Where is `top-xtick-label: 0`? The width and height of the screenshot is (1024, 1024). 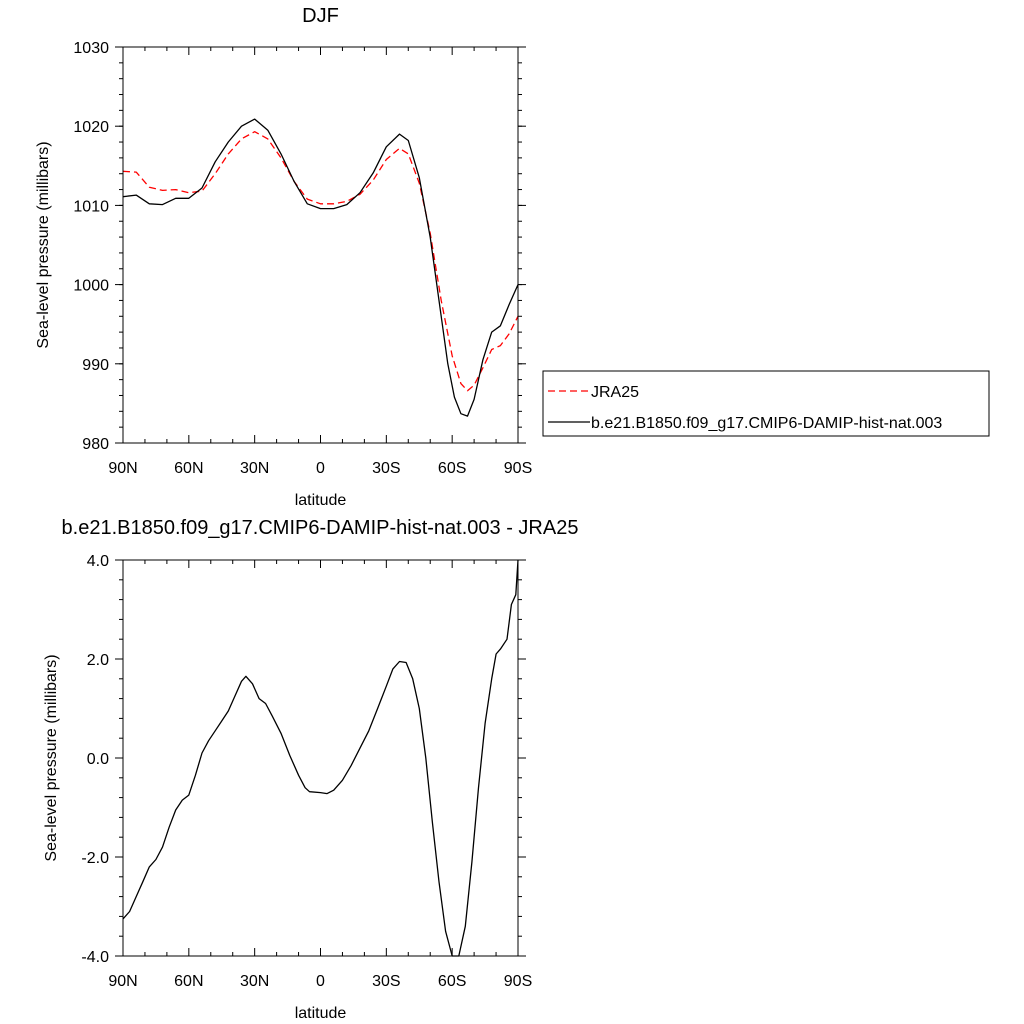
top-xtick-label: 0 is located at coordinates (320, 468).